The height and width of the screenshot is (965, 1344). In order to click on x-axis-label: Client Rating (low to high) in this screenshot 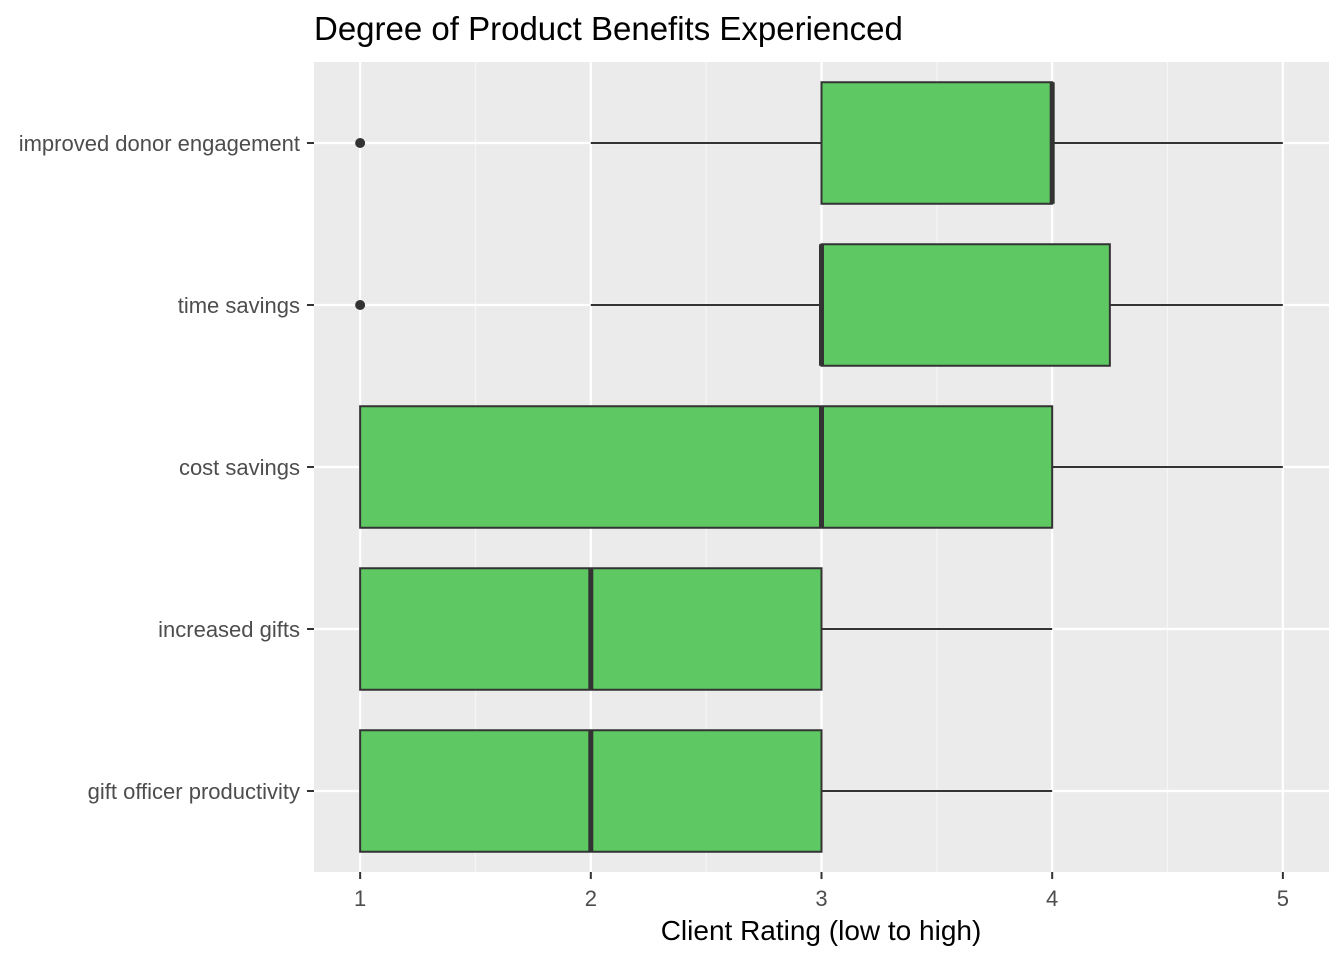, I will do `click(821, 930)`.